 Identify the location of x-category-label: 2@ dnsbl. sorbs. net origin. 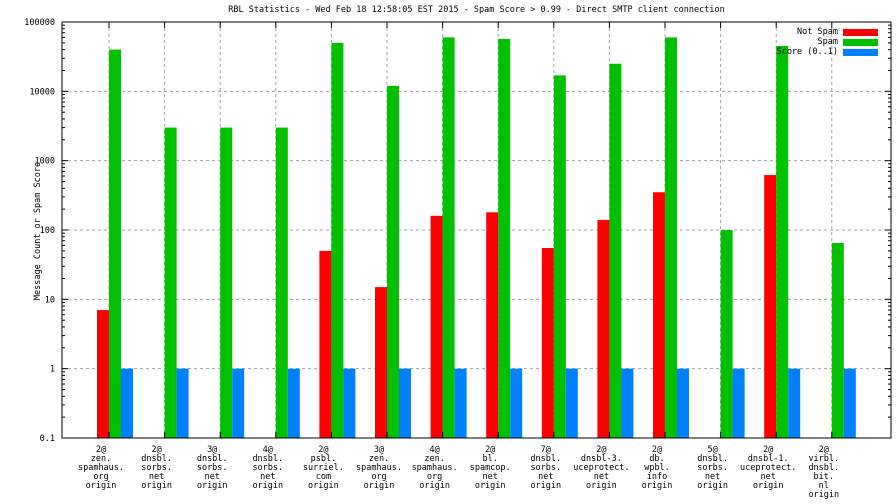
(156, 468).